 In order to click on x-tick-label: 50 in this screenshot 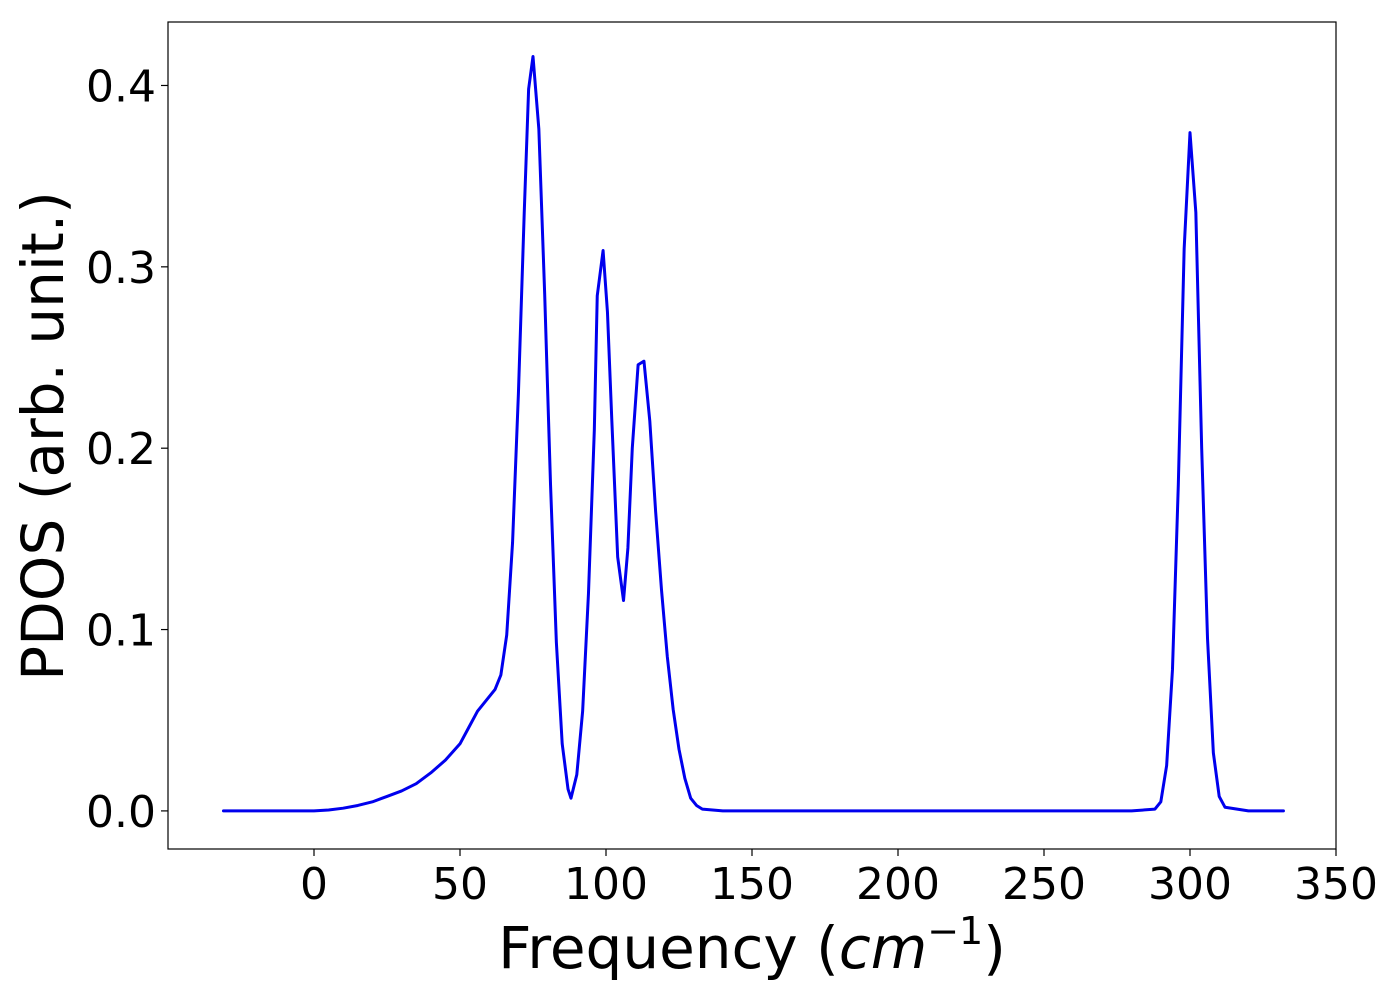, I will do `click(460, 884)`.